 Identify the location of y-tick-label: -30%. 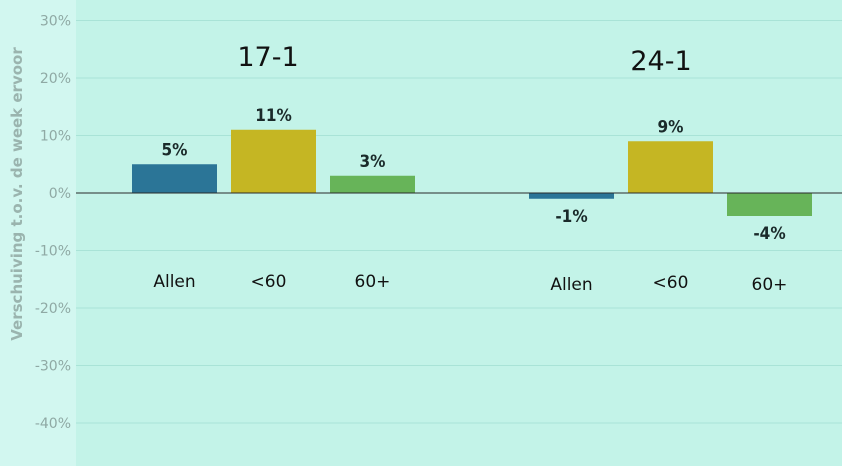
(53, 367).